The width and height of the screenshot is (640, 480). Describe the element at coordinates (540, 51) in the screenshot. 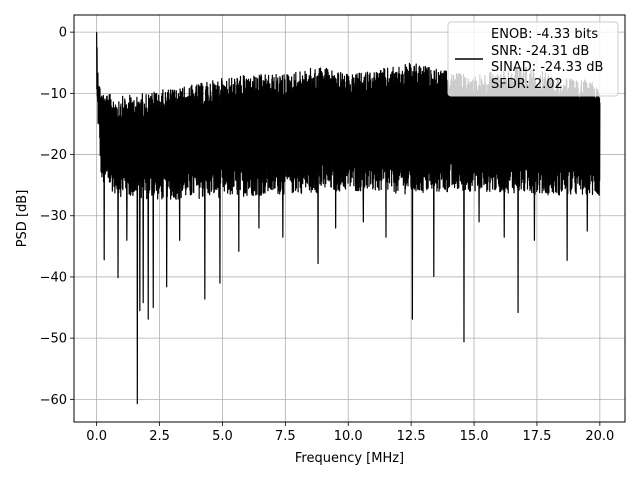

I see `legend-snr: SNR: -24.31 dB` at that location.